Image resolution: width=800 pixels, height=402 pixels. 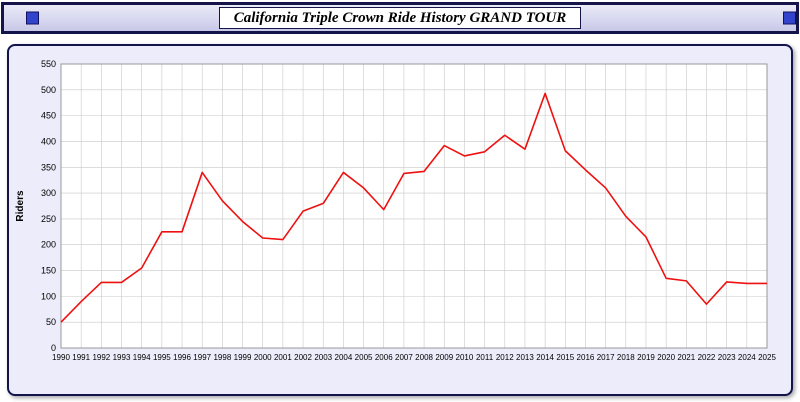 What do you see at coordinates (565, 357) in the screenshot?
I see `x-tick-label: 2015` at bounding box center [565, 357].